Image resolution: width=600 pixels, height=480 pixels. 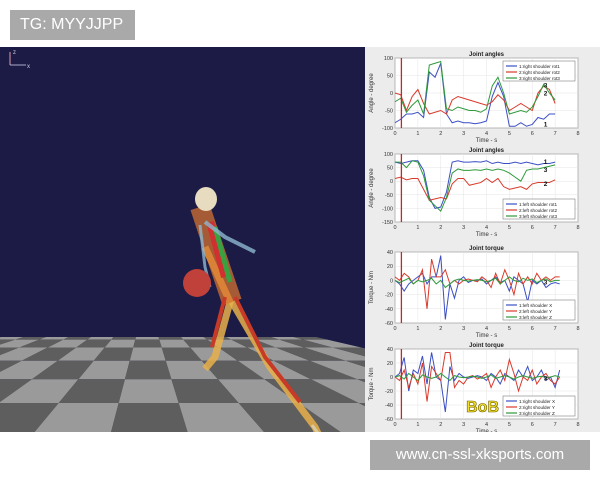 I want to click on y-tick-label: 50, so click(x=390, y=77).